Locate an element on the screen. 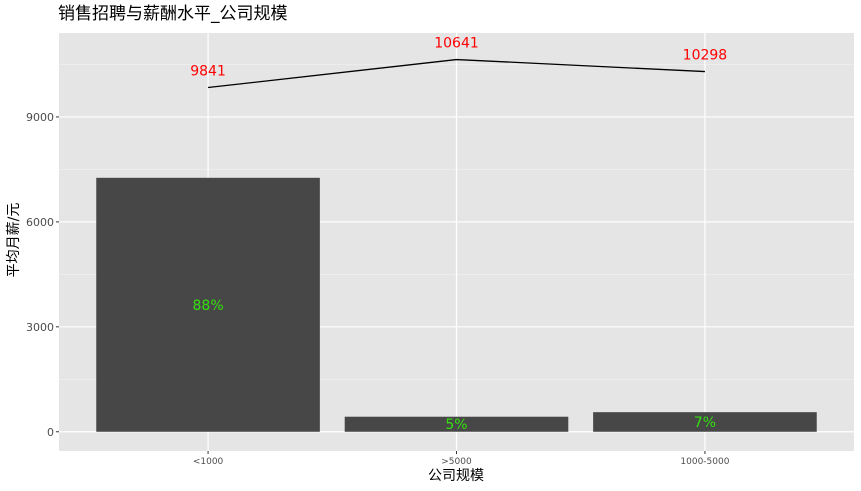  y-axis: 0 3000 6000 9000 is located at coordinates (42, 275).